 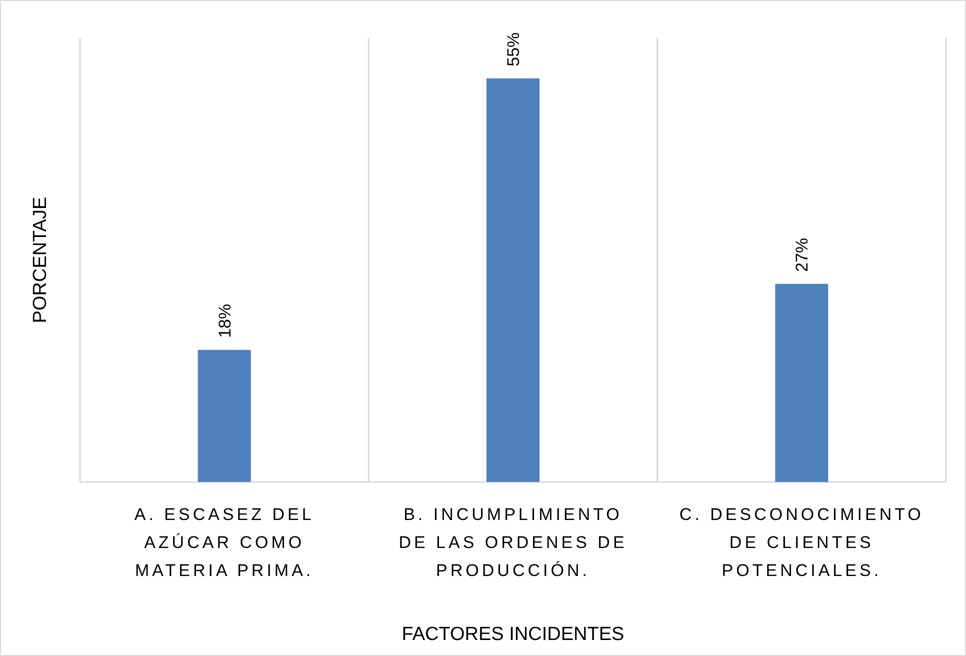 I want to click on x-tick-label: A. ESCASEZ DEL AZÚCAR COMO MATERIA PRIMA., so click(x=224, y=542).